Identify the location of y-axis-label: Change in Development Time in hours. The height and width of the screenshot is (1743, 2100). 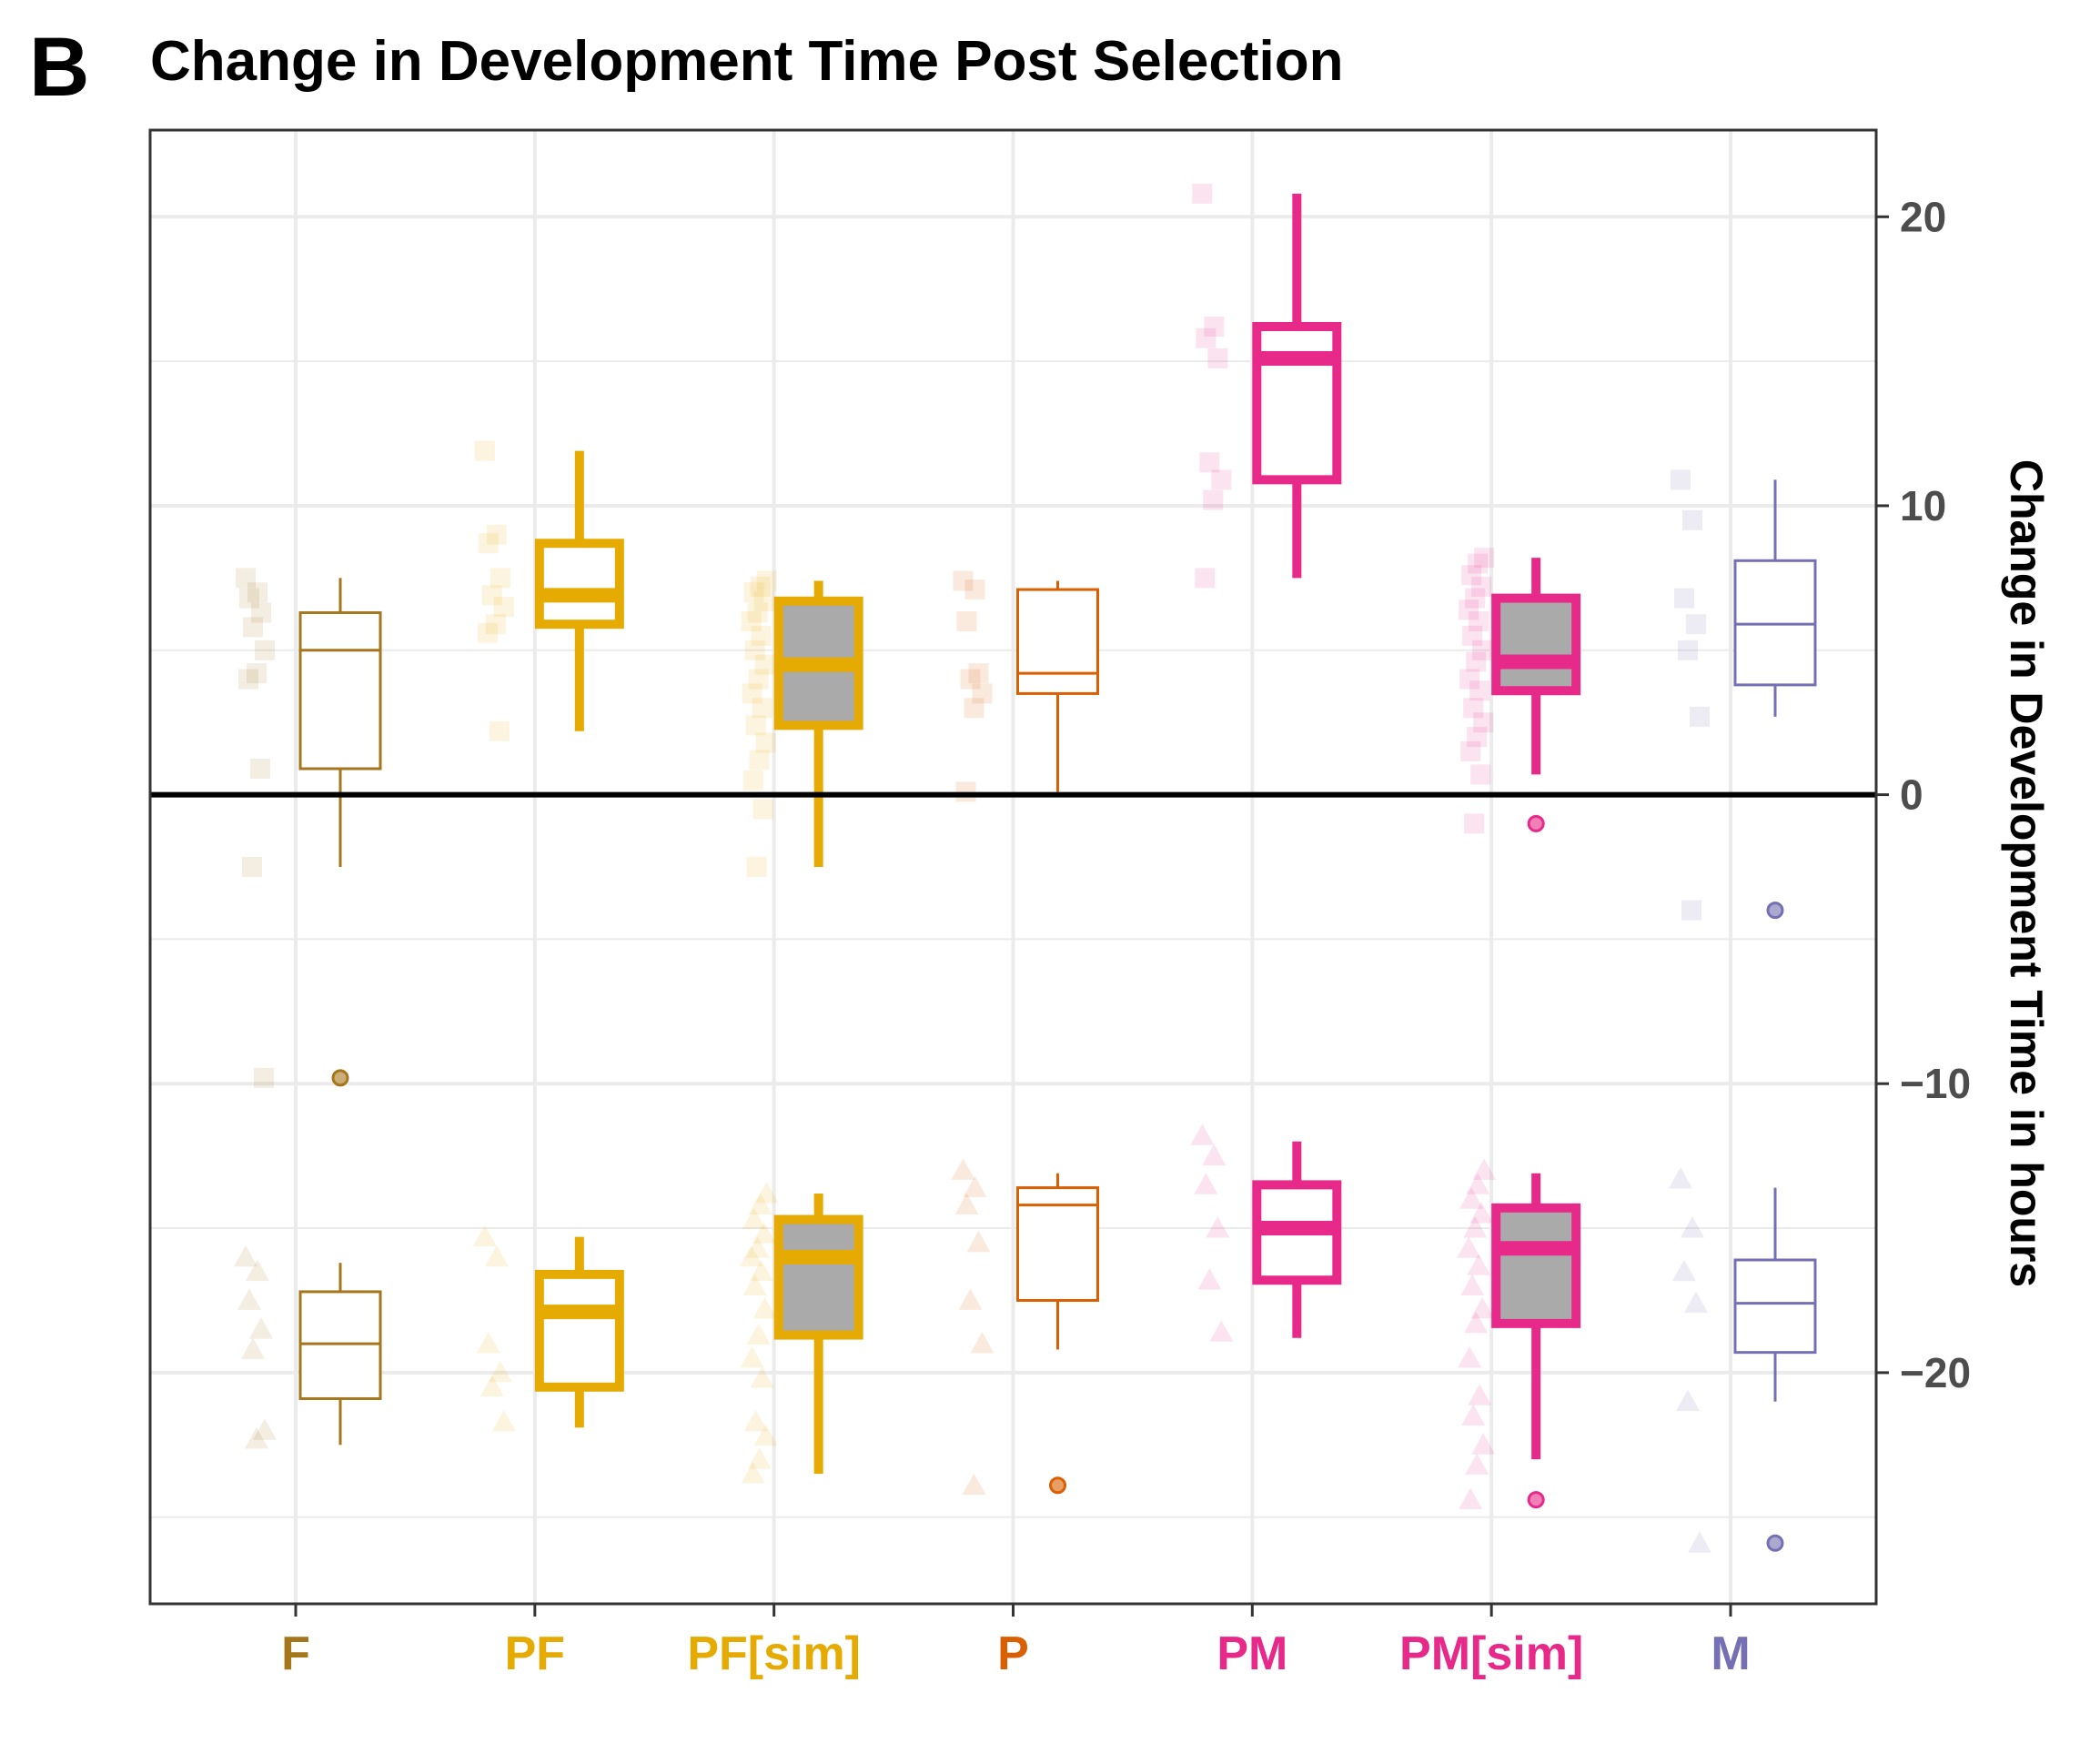
(2026, 873).